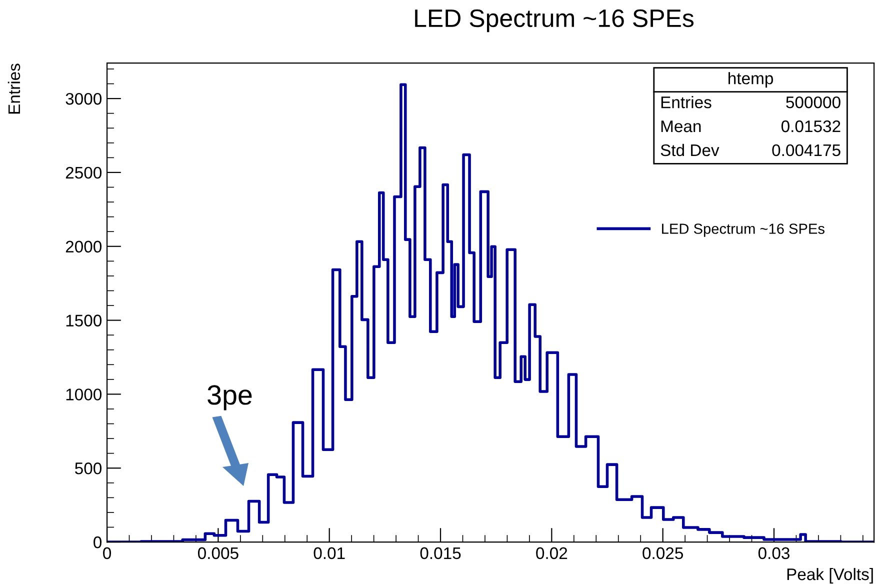  Describe the element at coordinates (743, 230) in the screenshot. I see `legend-label: LED Spectrum ~16 SPEs` at that location.